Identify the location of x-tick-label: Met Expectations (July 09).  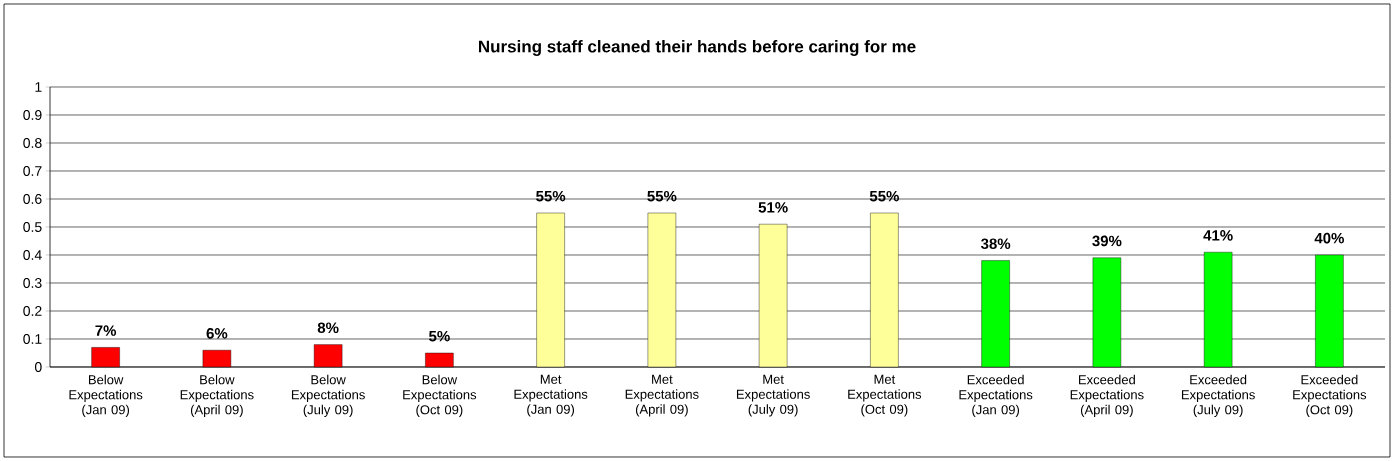
(773, 395).